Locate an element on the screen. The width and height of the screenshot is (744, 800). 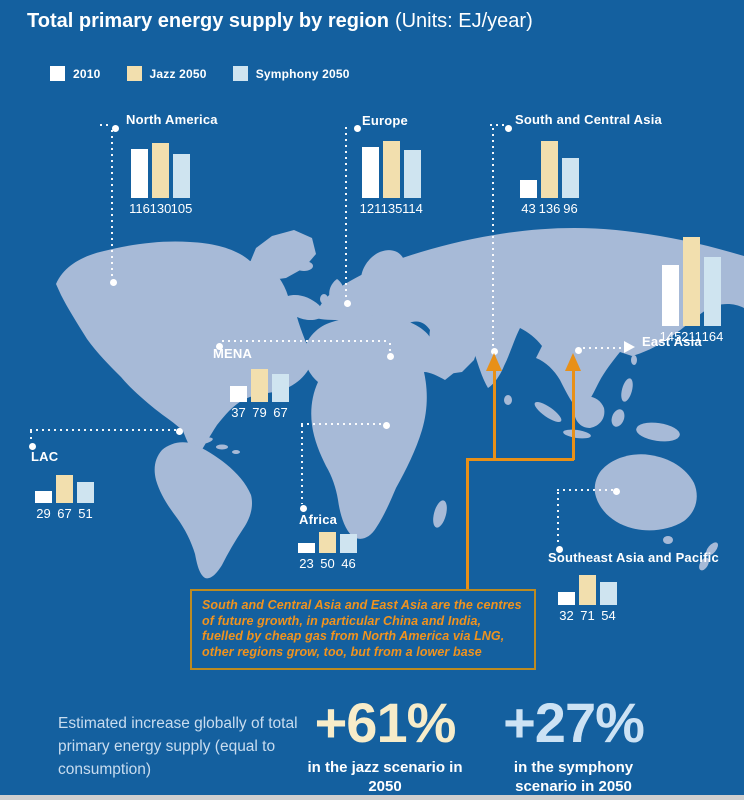
region-bars-north-america is located at coordinates (160, 170).